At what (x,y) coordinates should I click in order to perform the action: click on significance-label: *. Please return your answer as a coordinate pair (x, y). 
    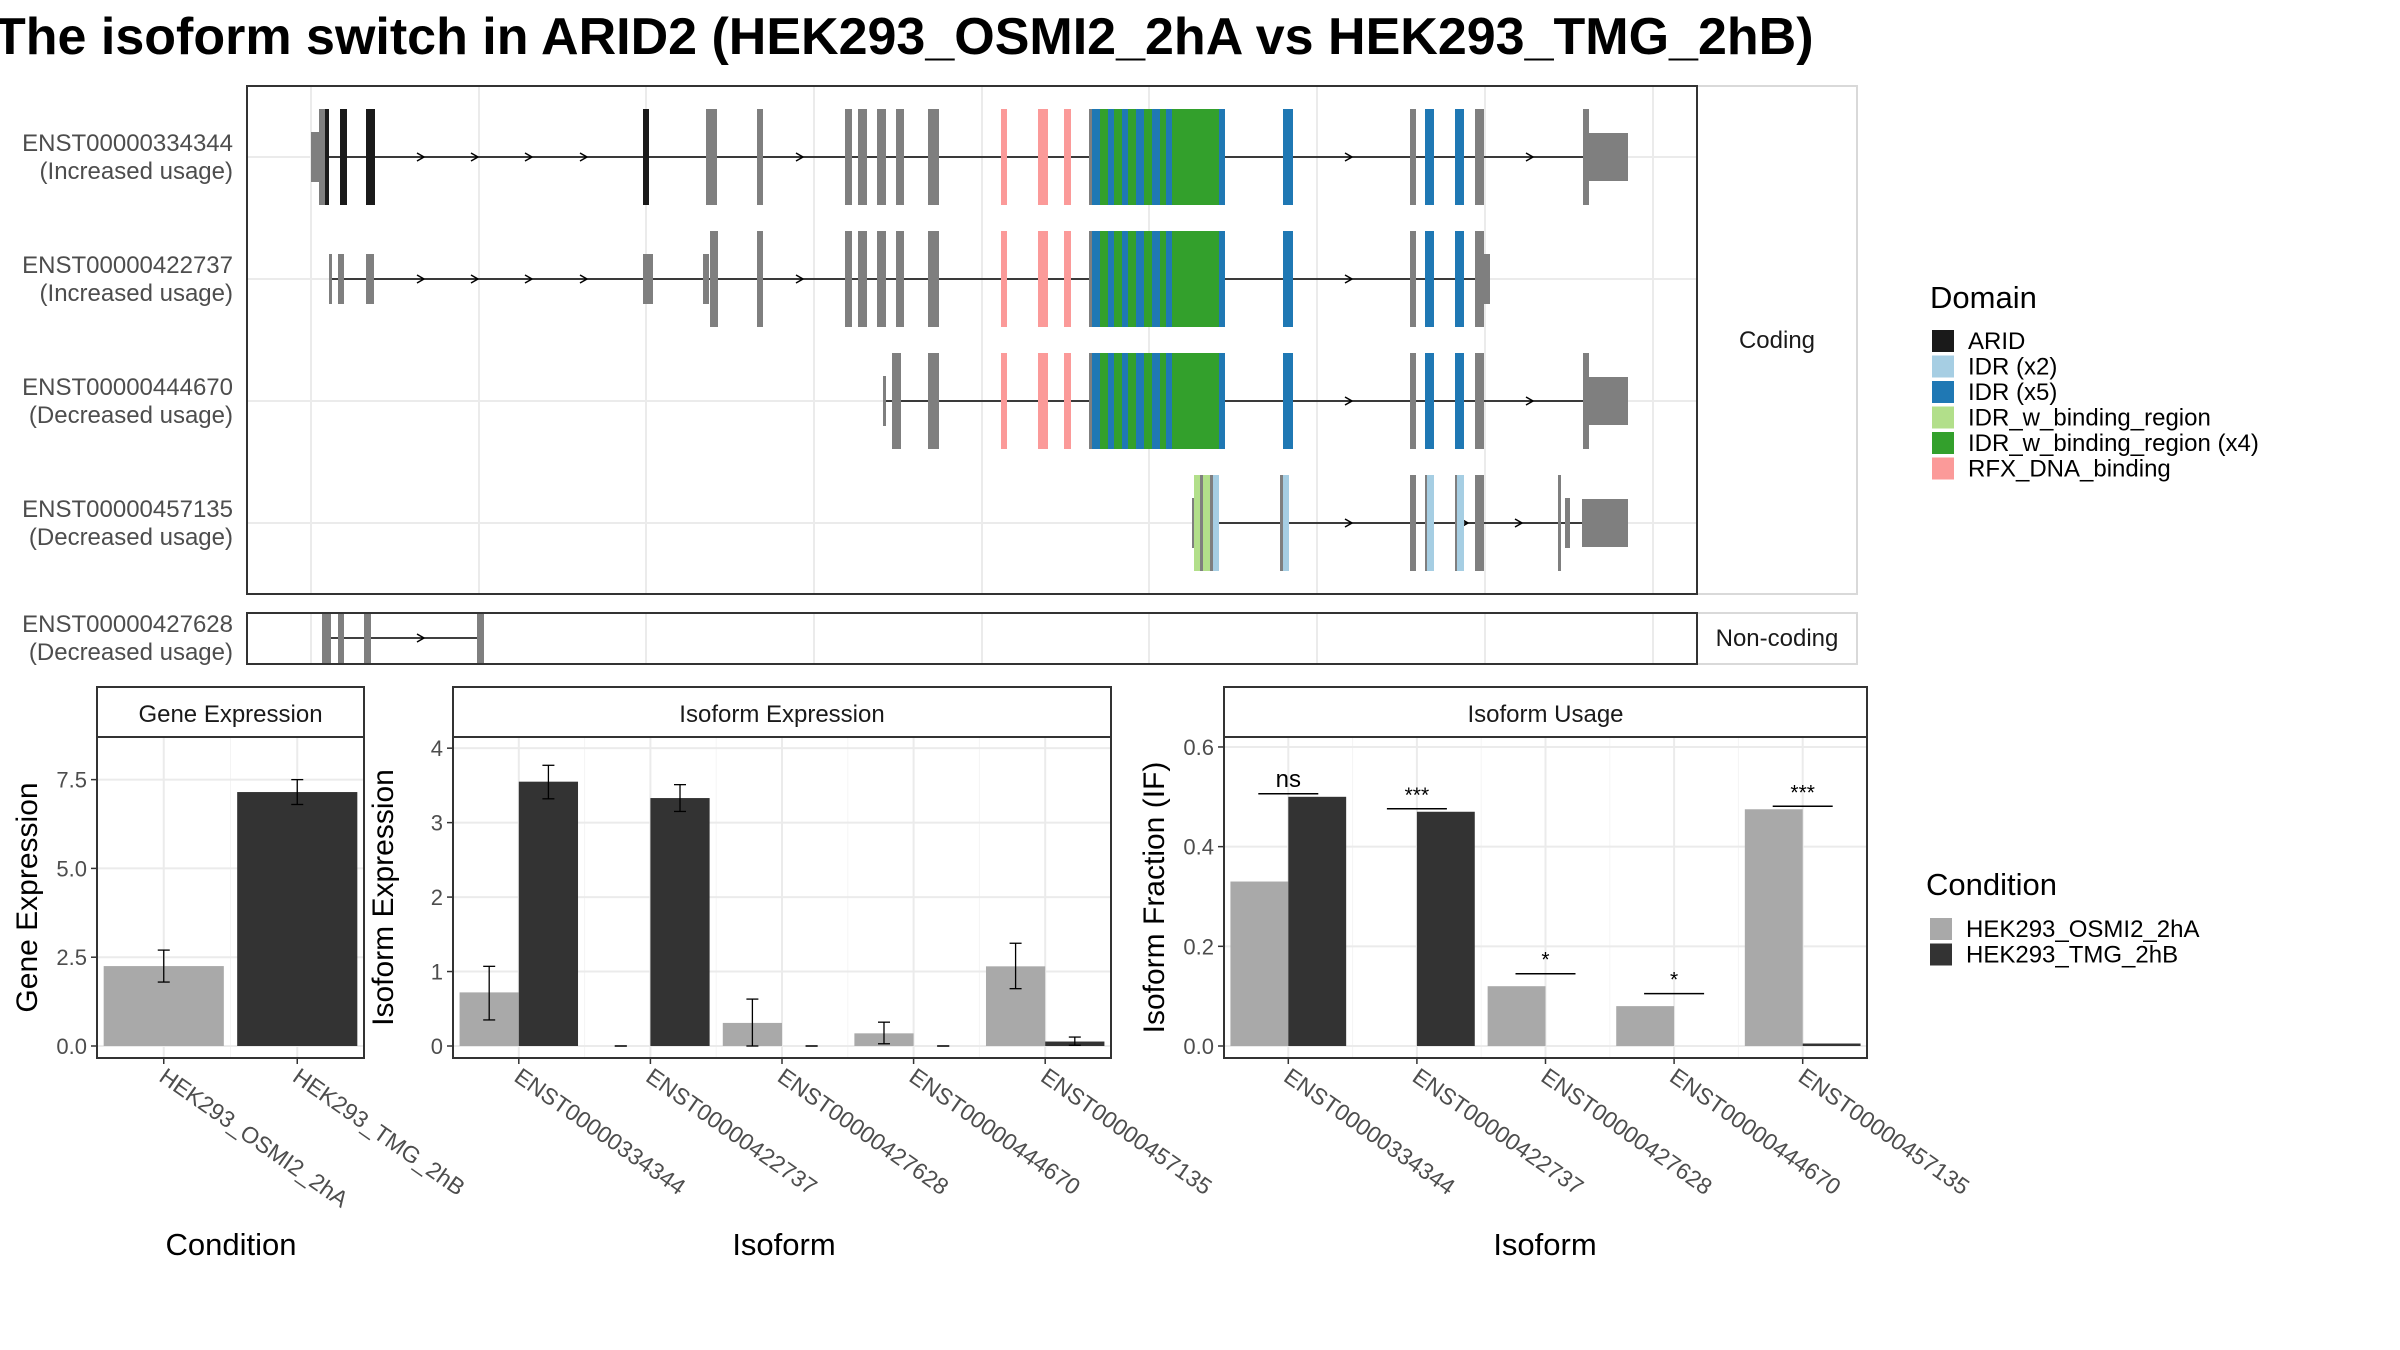
    Looking at the image, I should click on (1545, 960).